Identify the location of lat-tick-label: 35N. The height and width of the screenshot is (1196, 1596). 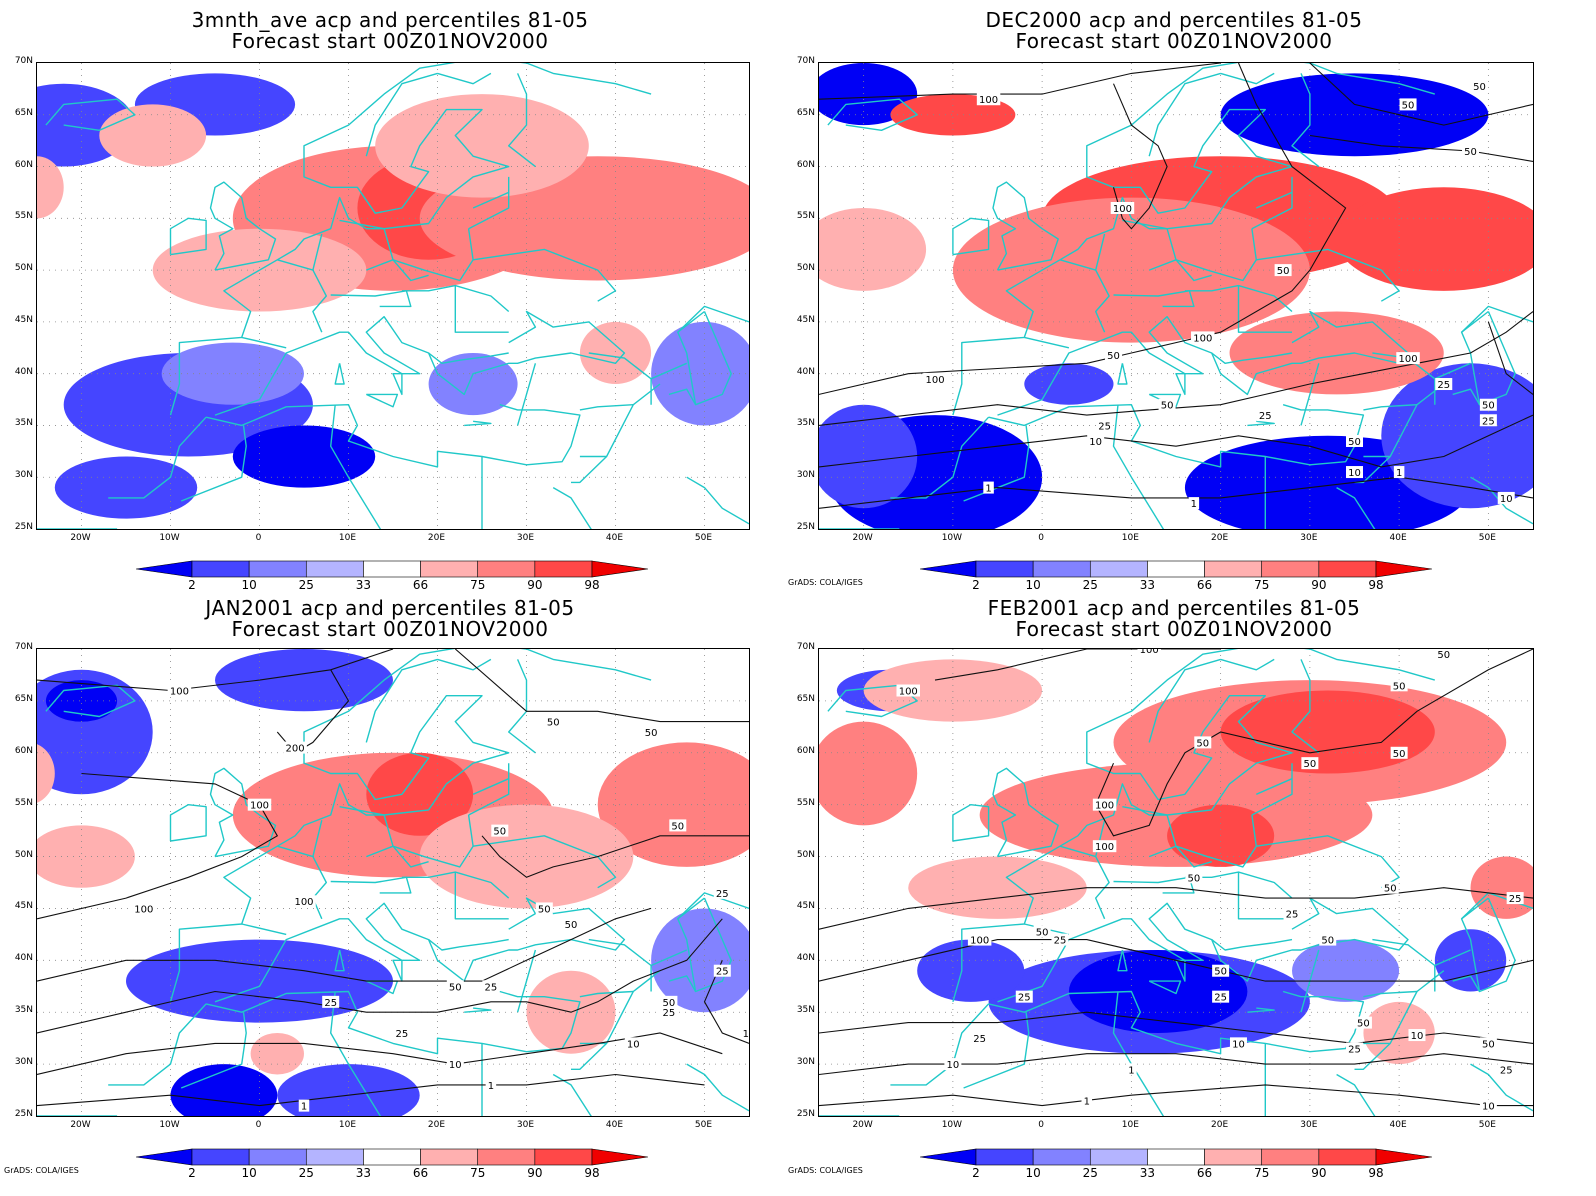
(805, 1010).